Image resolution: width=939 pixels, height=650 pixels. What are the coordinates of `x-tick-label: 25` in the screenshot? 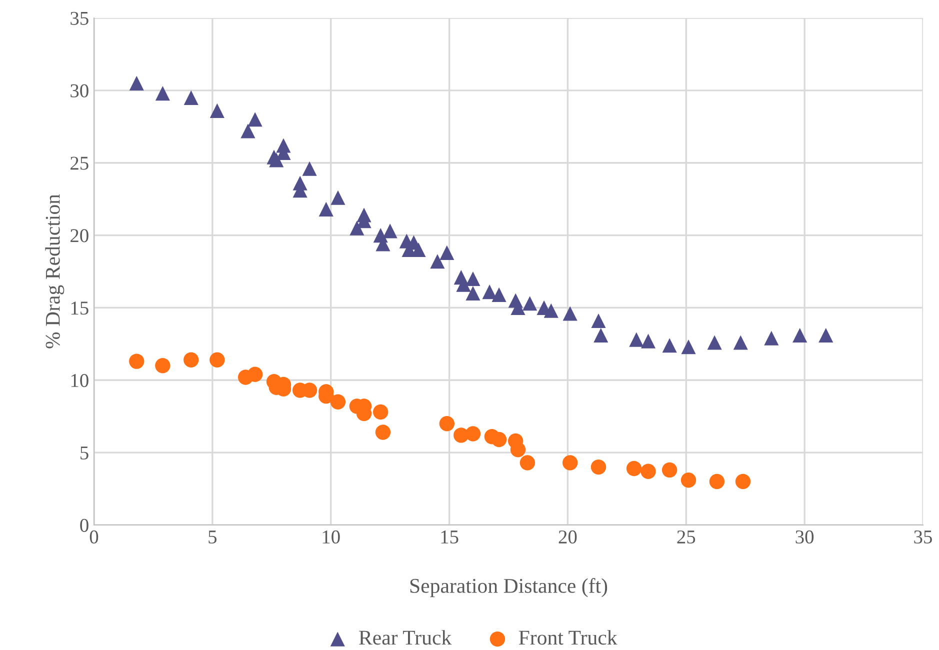 It's located at (686, 537).